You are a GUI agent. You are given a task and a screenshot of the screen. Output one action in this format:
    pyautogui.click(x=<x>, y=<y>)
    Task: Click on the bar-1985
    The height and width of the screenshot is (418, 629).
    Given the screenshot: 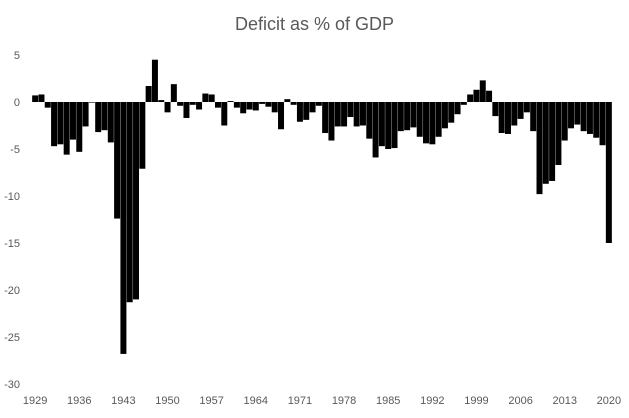 What is the action you would take?
    pyautogui.click(x=388, y=125)
    